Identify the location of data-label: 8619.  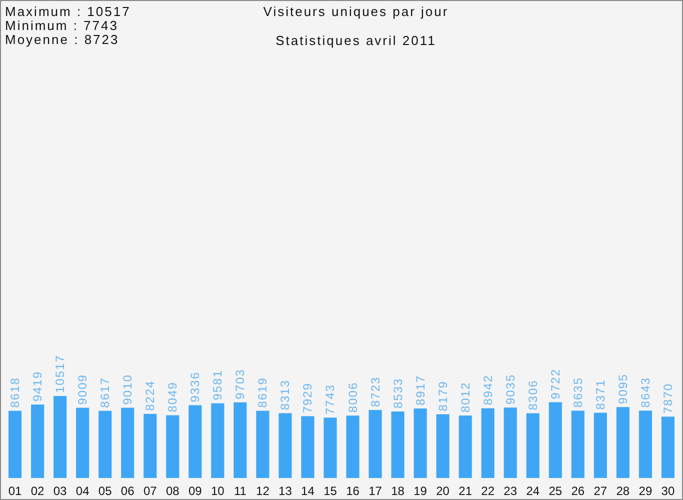
(263, 392).